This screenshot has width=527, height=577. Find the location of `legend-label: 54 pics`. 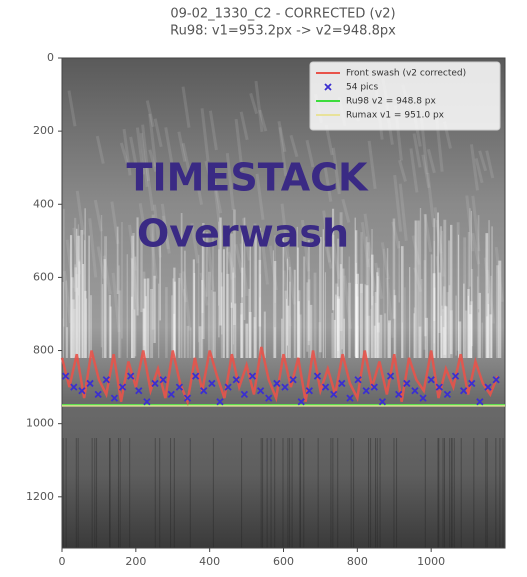

legend-label: 54 pics is located at coordinates (362, 88).